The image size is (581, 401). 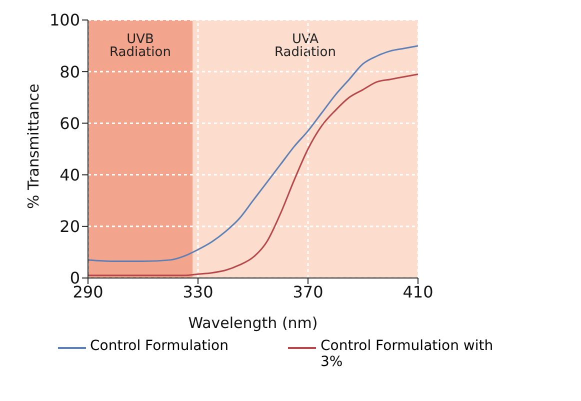 I want to click on y-tick-label: 80, so click(x=70, y=72).